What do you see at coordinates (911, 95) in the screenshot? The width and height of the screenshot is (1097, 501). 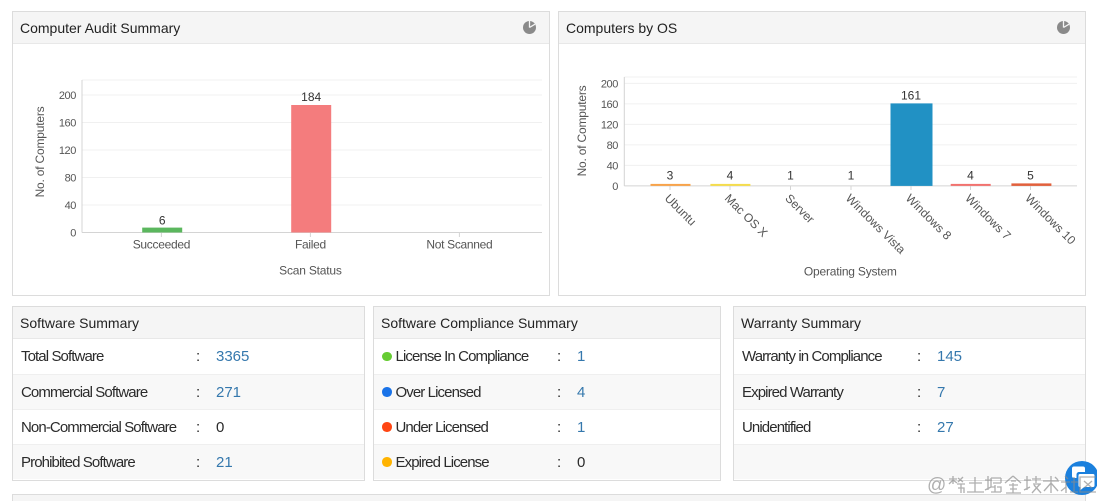 I see `svg-text: 161` at bounding box center [911, 95].